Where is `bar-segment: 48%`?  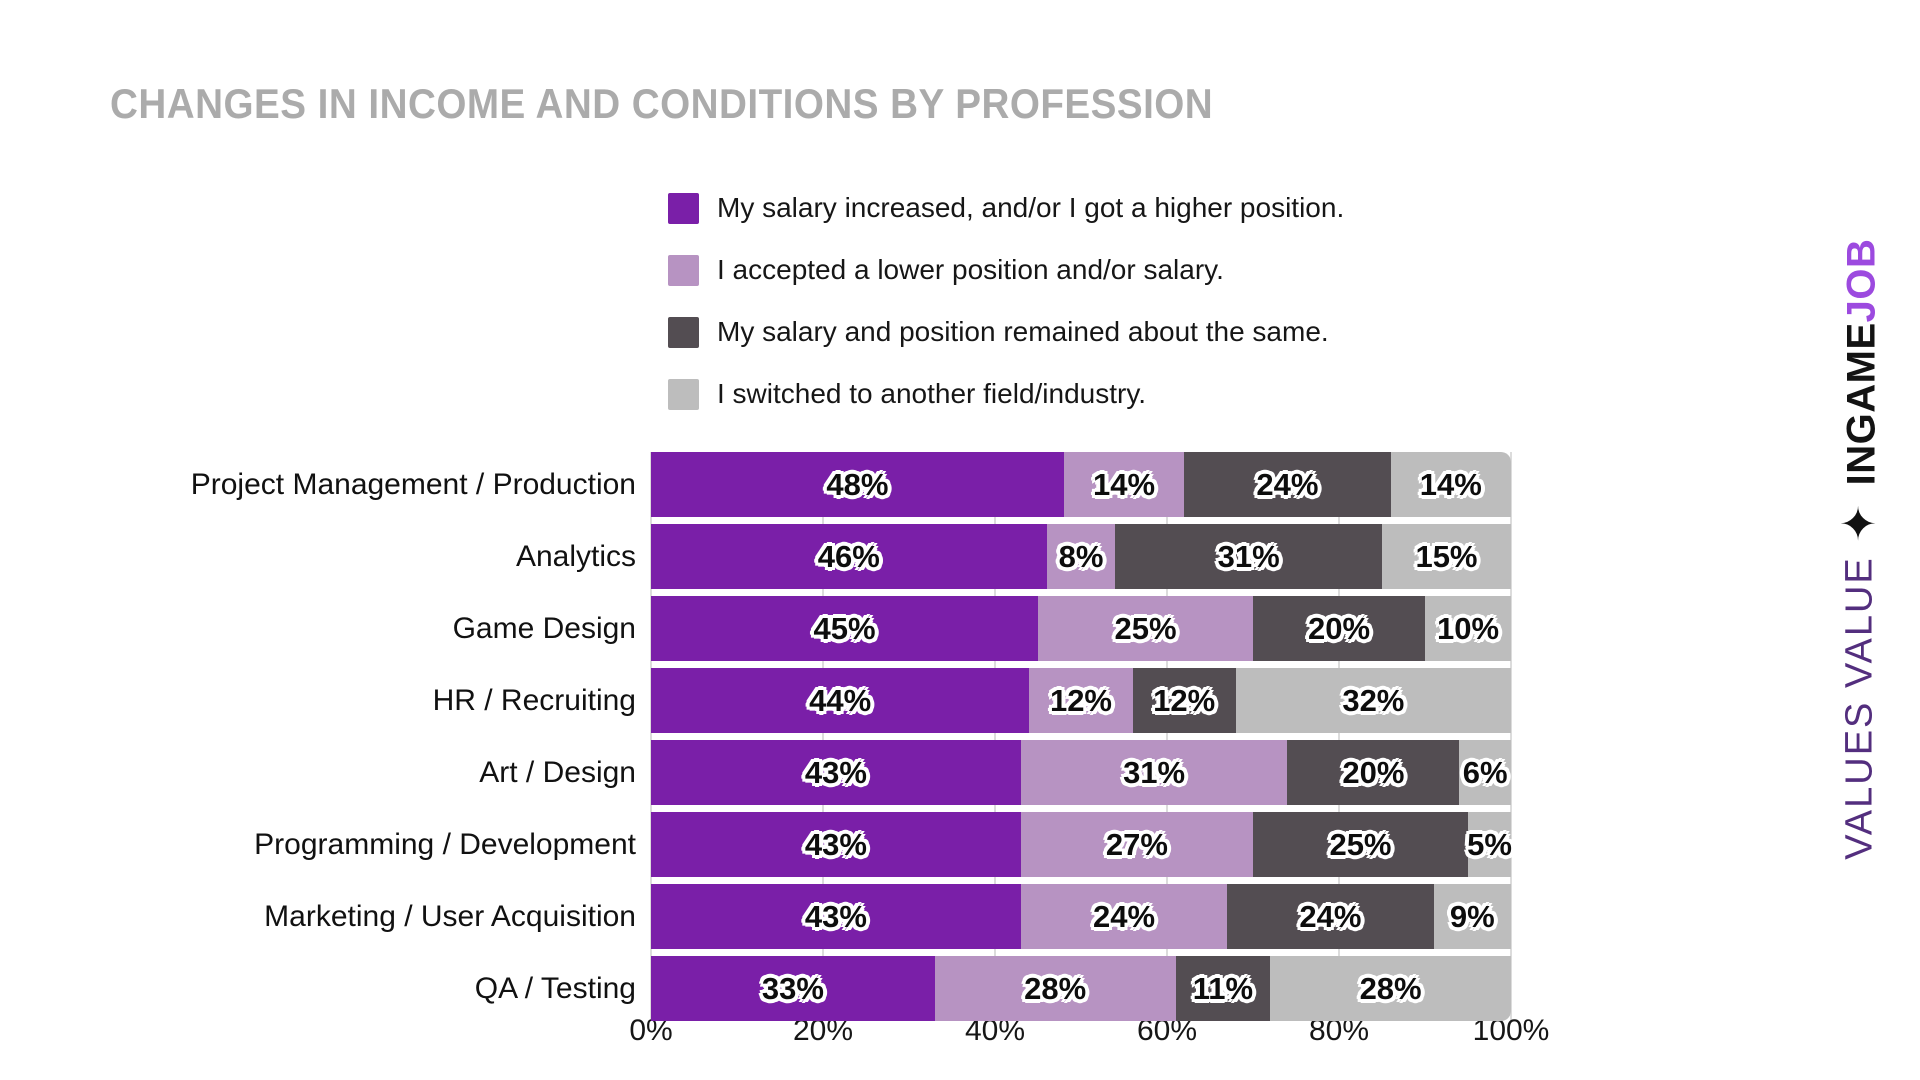 bar-segment: 48% is located at coordinates (857, 484).